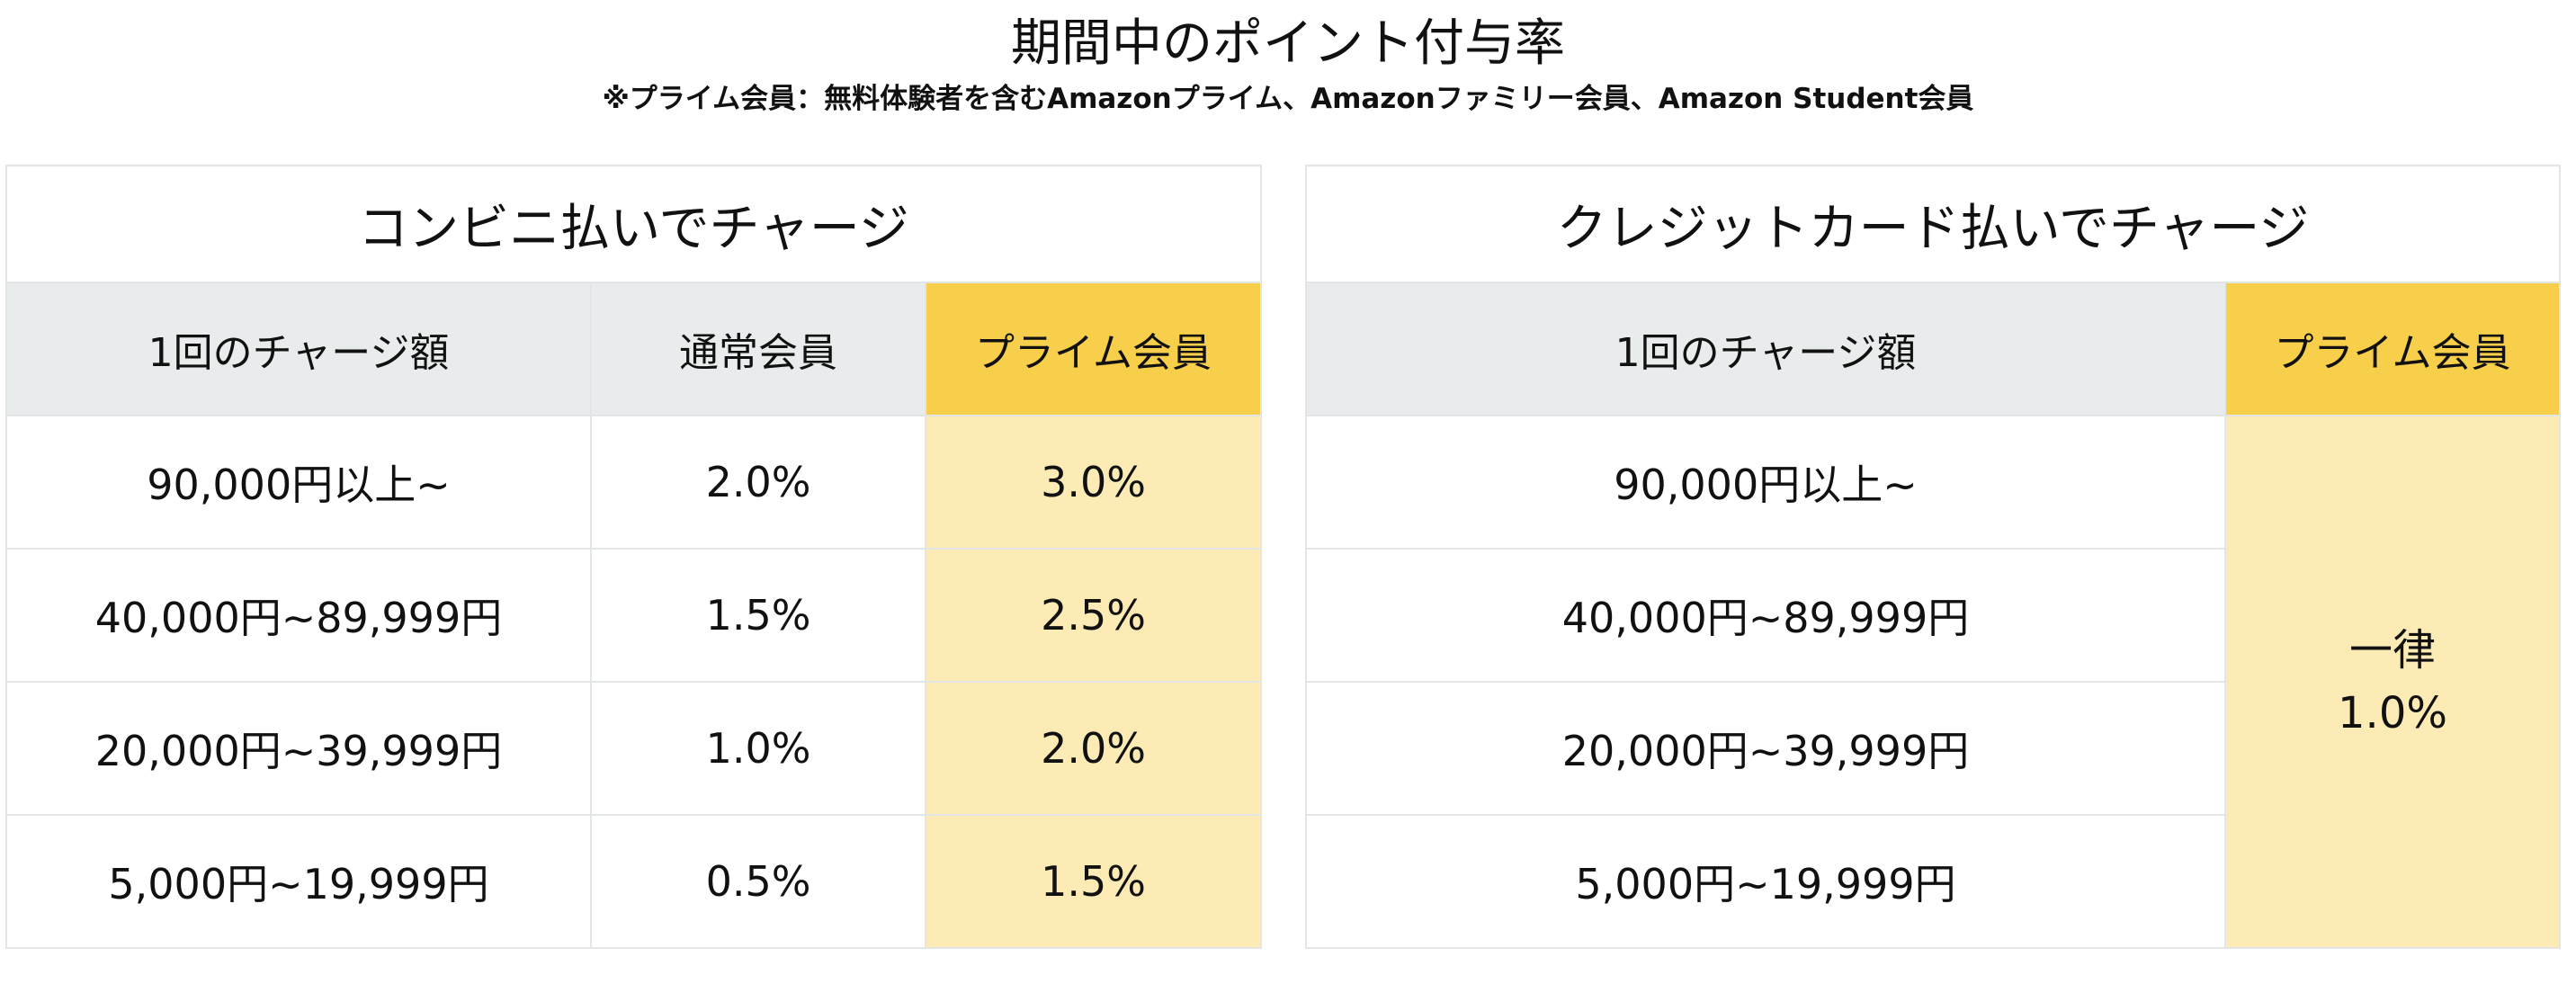 Image resolution: width=2576 pixels, height=984 pixels. I want to click on credit-table-title: クレジットカード払いでチャージ, so click(1933, 224).